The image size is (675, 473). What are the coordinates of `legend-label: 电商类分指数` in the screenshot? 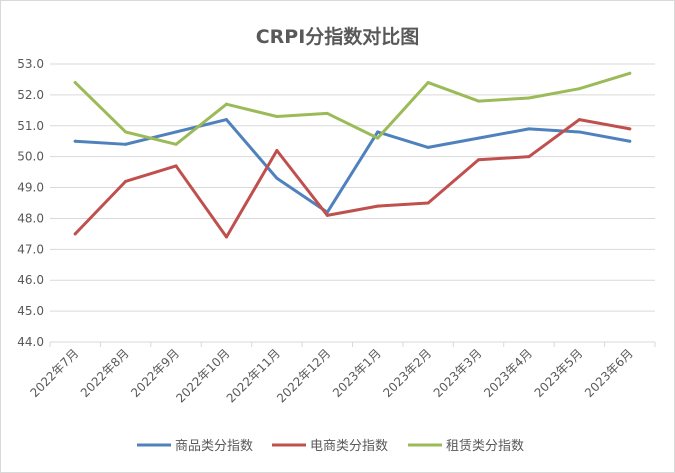 It's located at (349, 446).